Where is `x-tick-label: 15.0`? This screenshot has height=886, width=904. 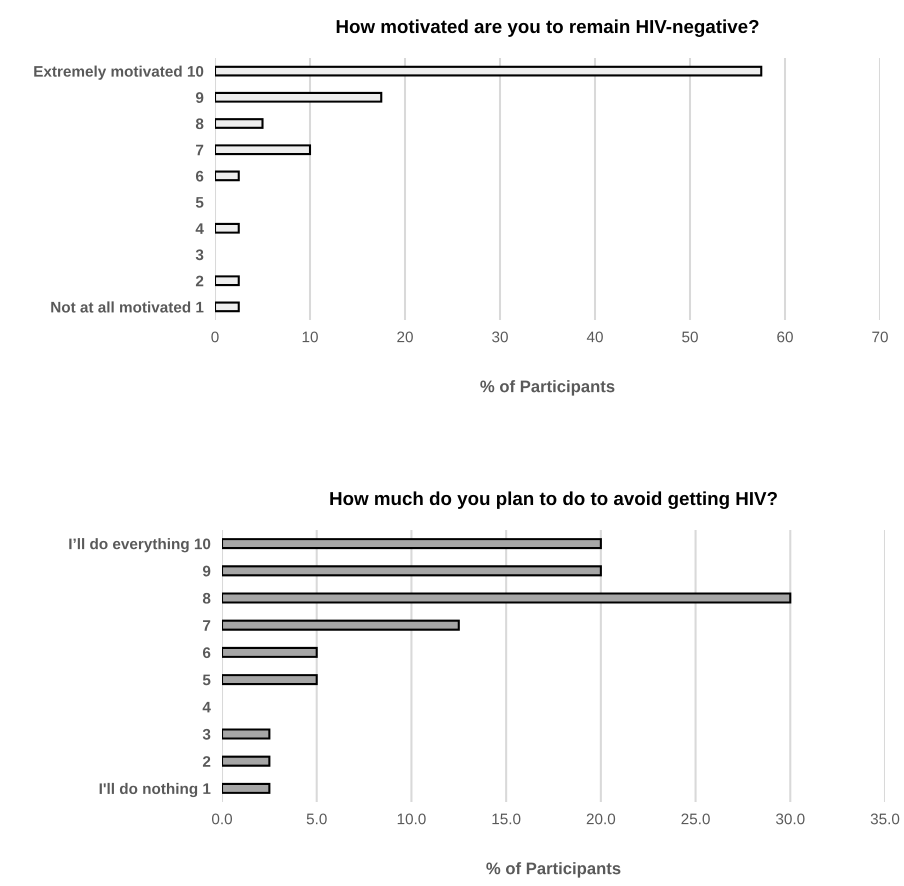 x-tick-label: 15.0 is located at coordinates (506, 819).